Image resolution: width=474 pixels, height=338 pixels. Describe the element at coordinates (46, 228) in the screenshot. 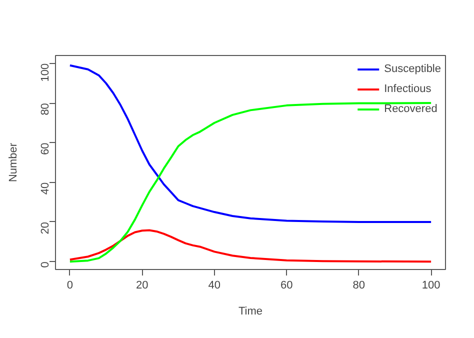

I see `y-tick-label: 20` at that location.